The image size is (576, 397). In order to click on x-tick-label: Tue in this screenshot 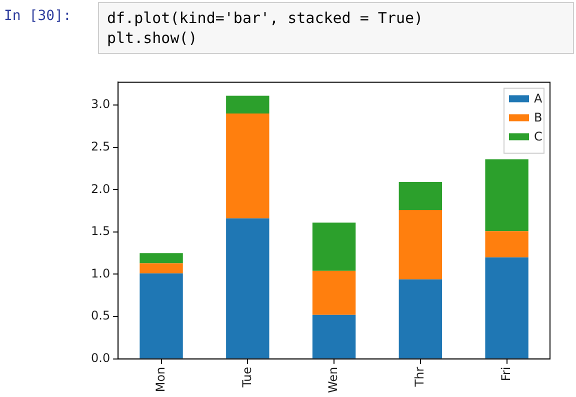, I will do `click(247, 377)`.